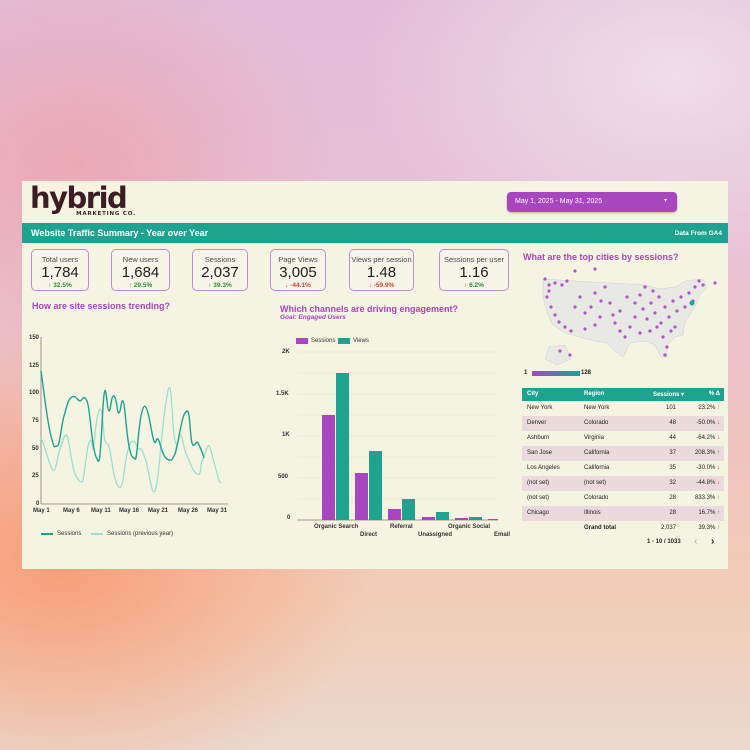 The height and width of the screenshot is (750, 750). Describe the element at coordinates (594, 438) in the screenshot. I see `cell-region: Virginia` at that location.